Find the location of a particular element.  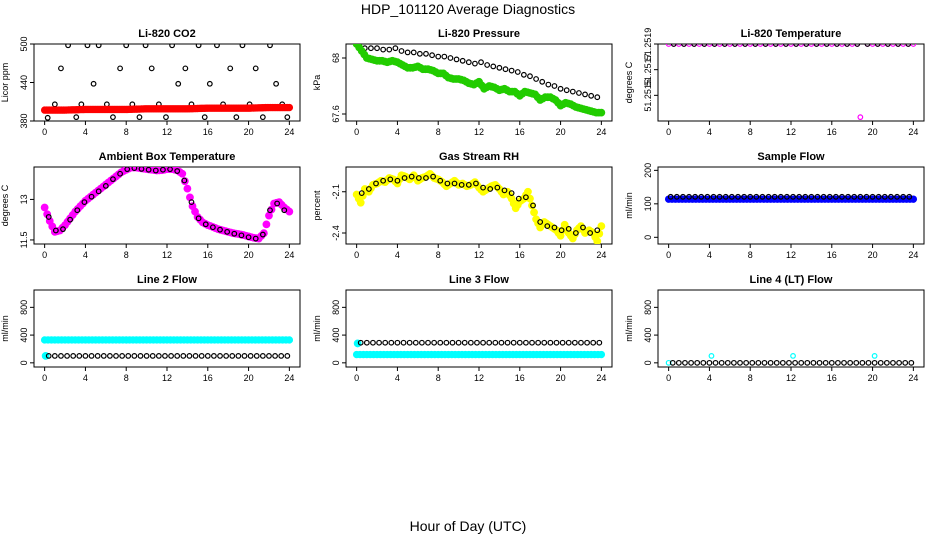

panel-2: Li-820 Pressure 0 4 8 12 16 20 24 67.6 68 kPa is located at coordinates (462, 82).